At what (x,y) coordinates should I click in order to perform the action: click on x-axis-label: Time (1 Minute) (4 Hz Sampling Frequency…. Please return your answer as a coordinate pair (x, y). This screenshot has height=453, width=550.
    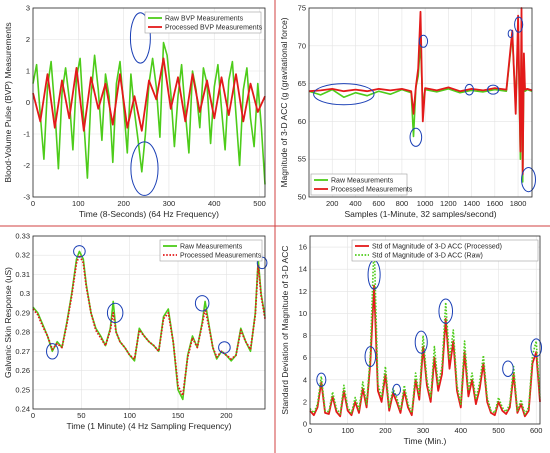
    Looking at the image, I should click on (148, 426).